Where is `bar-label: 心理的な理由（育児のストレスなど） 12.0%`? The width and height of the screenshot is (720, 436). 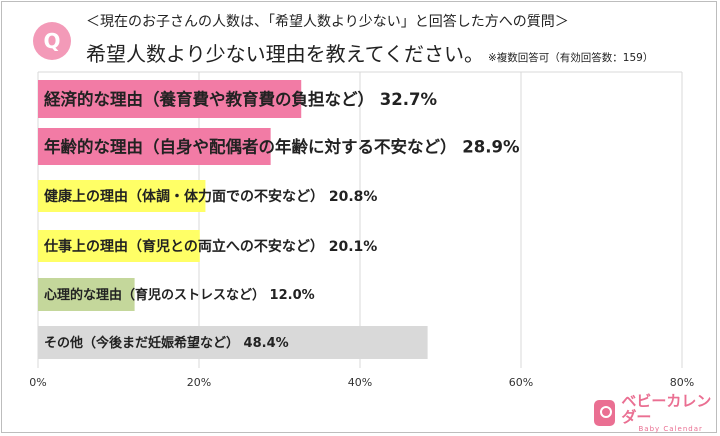 bar-label: 心理的な理由（育児のストレスなど） 12.0% is located at coordinates (179, 295).